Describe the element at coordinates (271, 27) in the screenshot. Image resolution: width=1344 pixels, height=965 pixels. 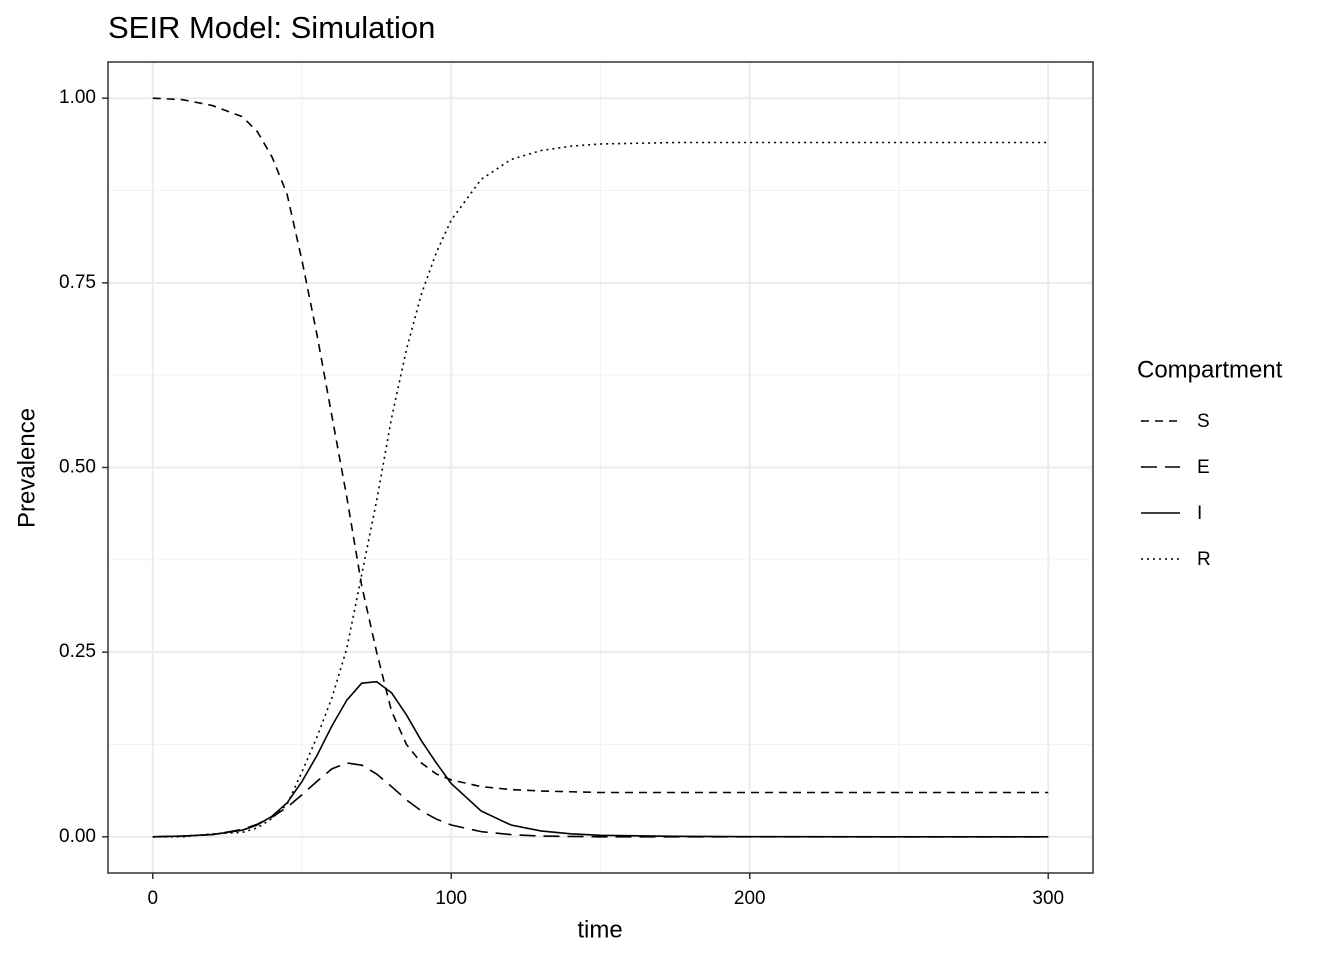
I see `chart-title: SEIR Model: Simulation` at that location.